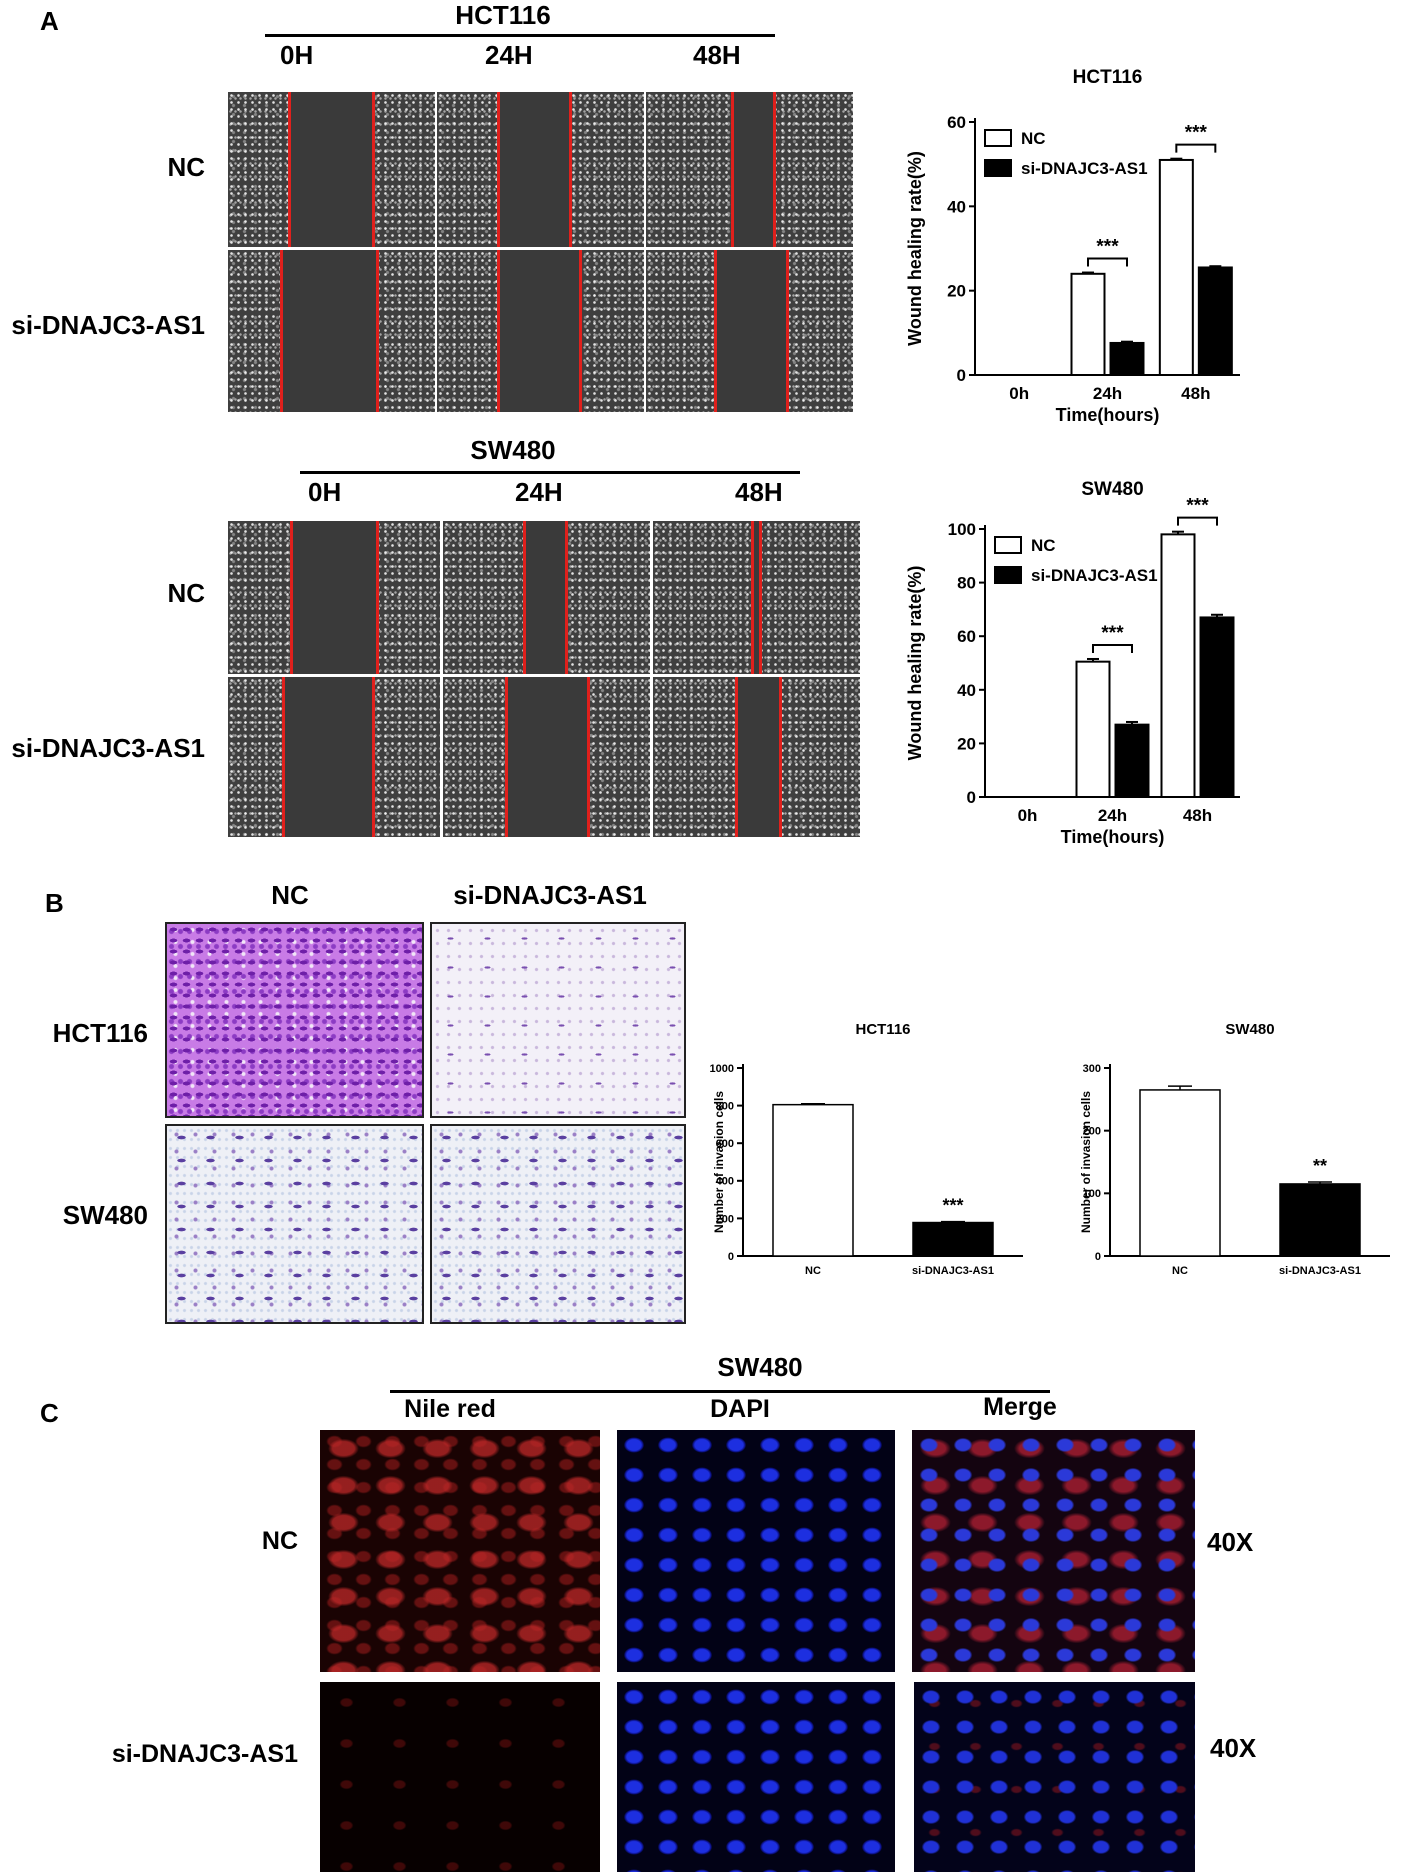  What do you see at coordinates (279, 1541) in the screenshot?
I see `fluor-row-nc: NC` at bounding box center [279, 1541].